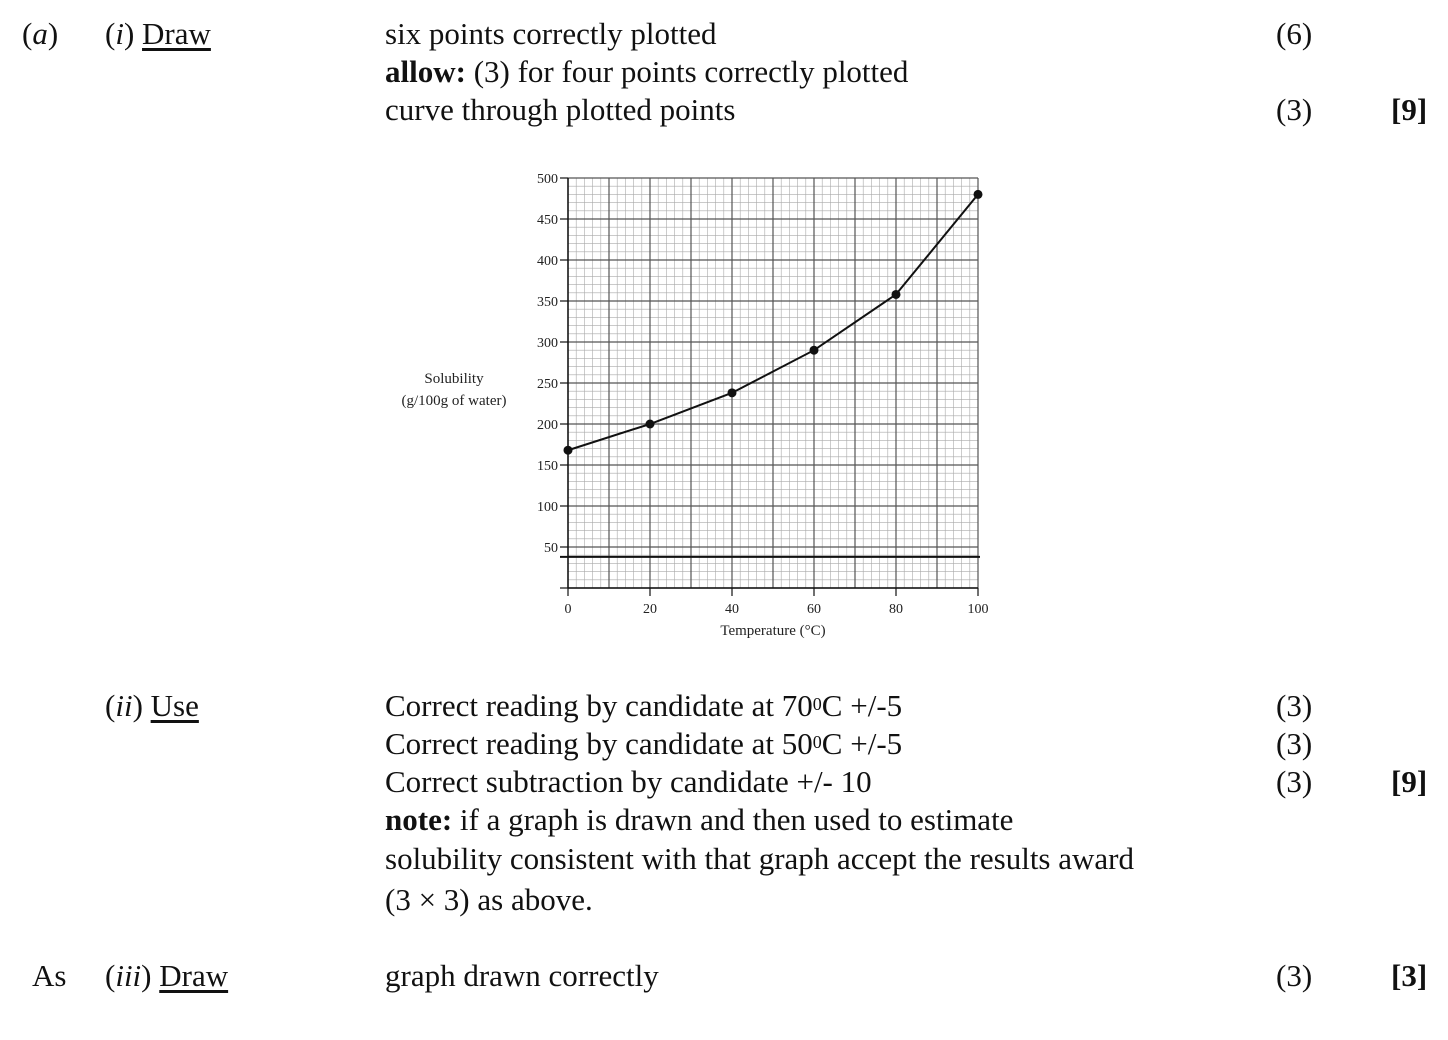 This screenshot has width=1448, height=1040. Describe the element at coordinates (547, 179) in the screenshot. I see `y-tick-label: 500` at that location.